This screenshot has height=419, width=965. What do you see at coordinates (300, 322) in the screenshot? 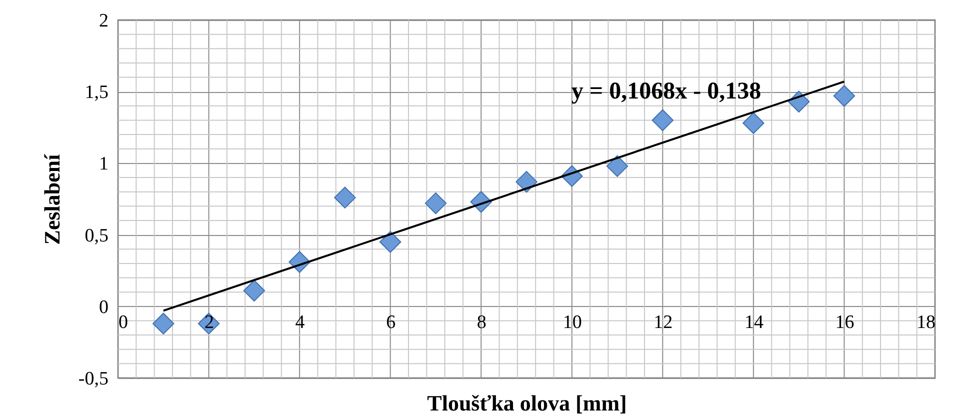
I see `x-tick-label: 4` at bounding box center [300, 322].